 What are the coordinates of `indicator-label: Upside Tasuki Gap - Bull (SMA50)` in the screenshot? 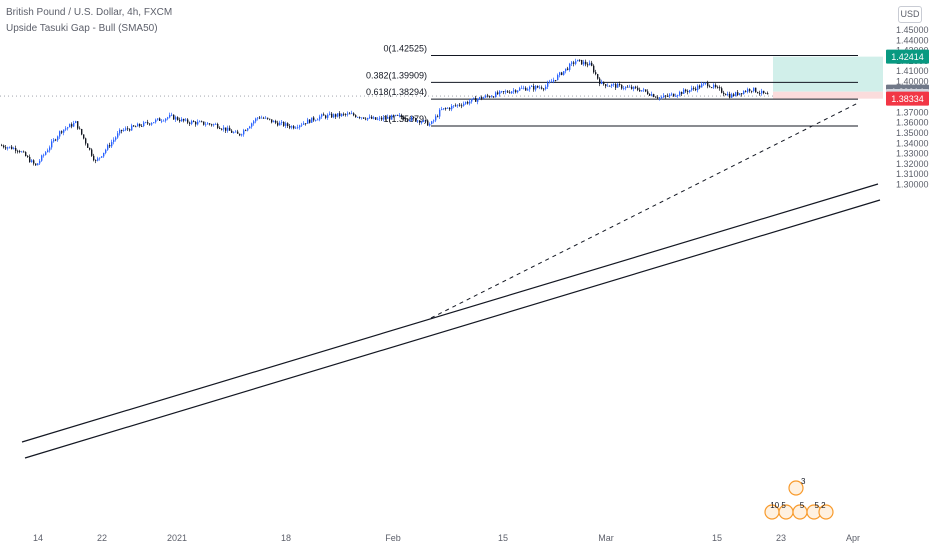 It's located at (82, 28).